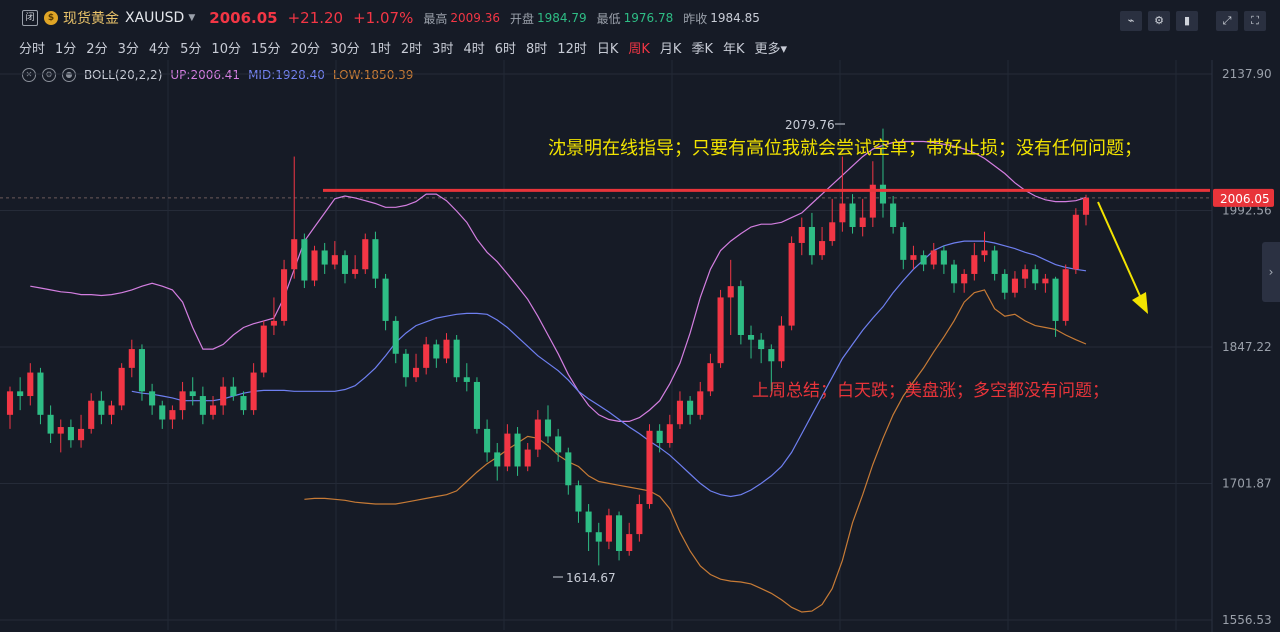 The image size is (1280, 632). Describe the element at coordinates (474, 49) in the screenshot. I see `period-tab: 4时` at that location.